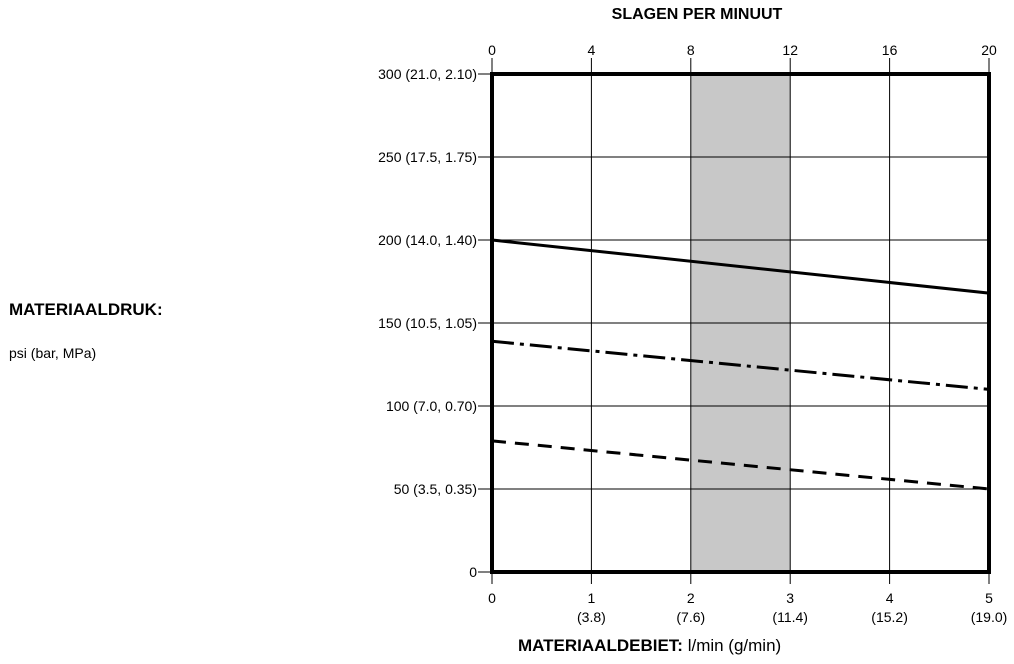  What do you see at coordinates (592, 598) in the screenshot?
I see `x-tick-label: 1` at bounding box center [592, 598].